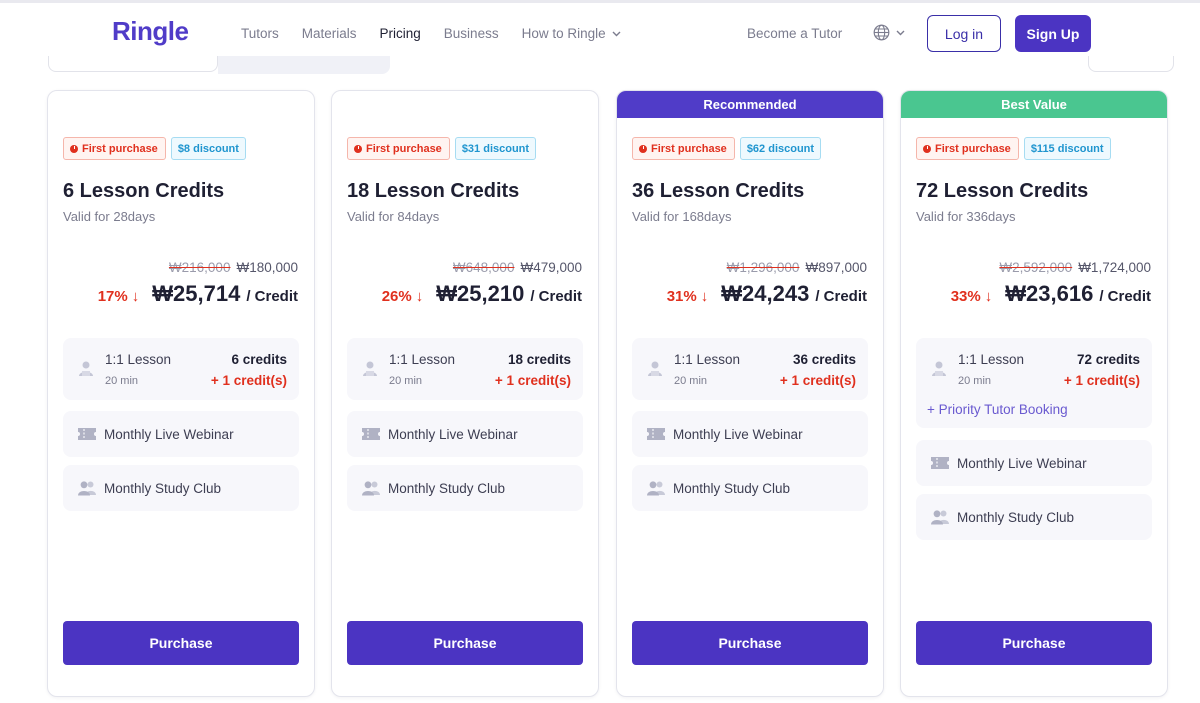  Describe the element at coordinates (763, 267) in the screenshot. I see `original-price: ₩1,296,000` at that location.